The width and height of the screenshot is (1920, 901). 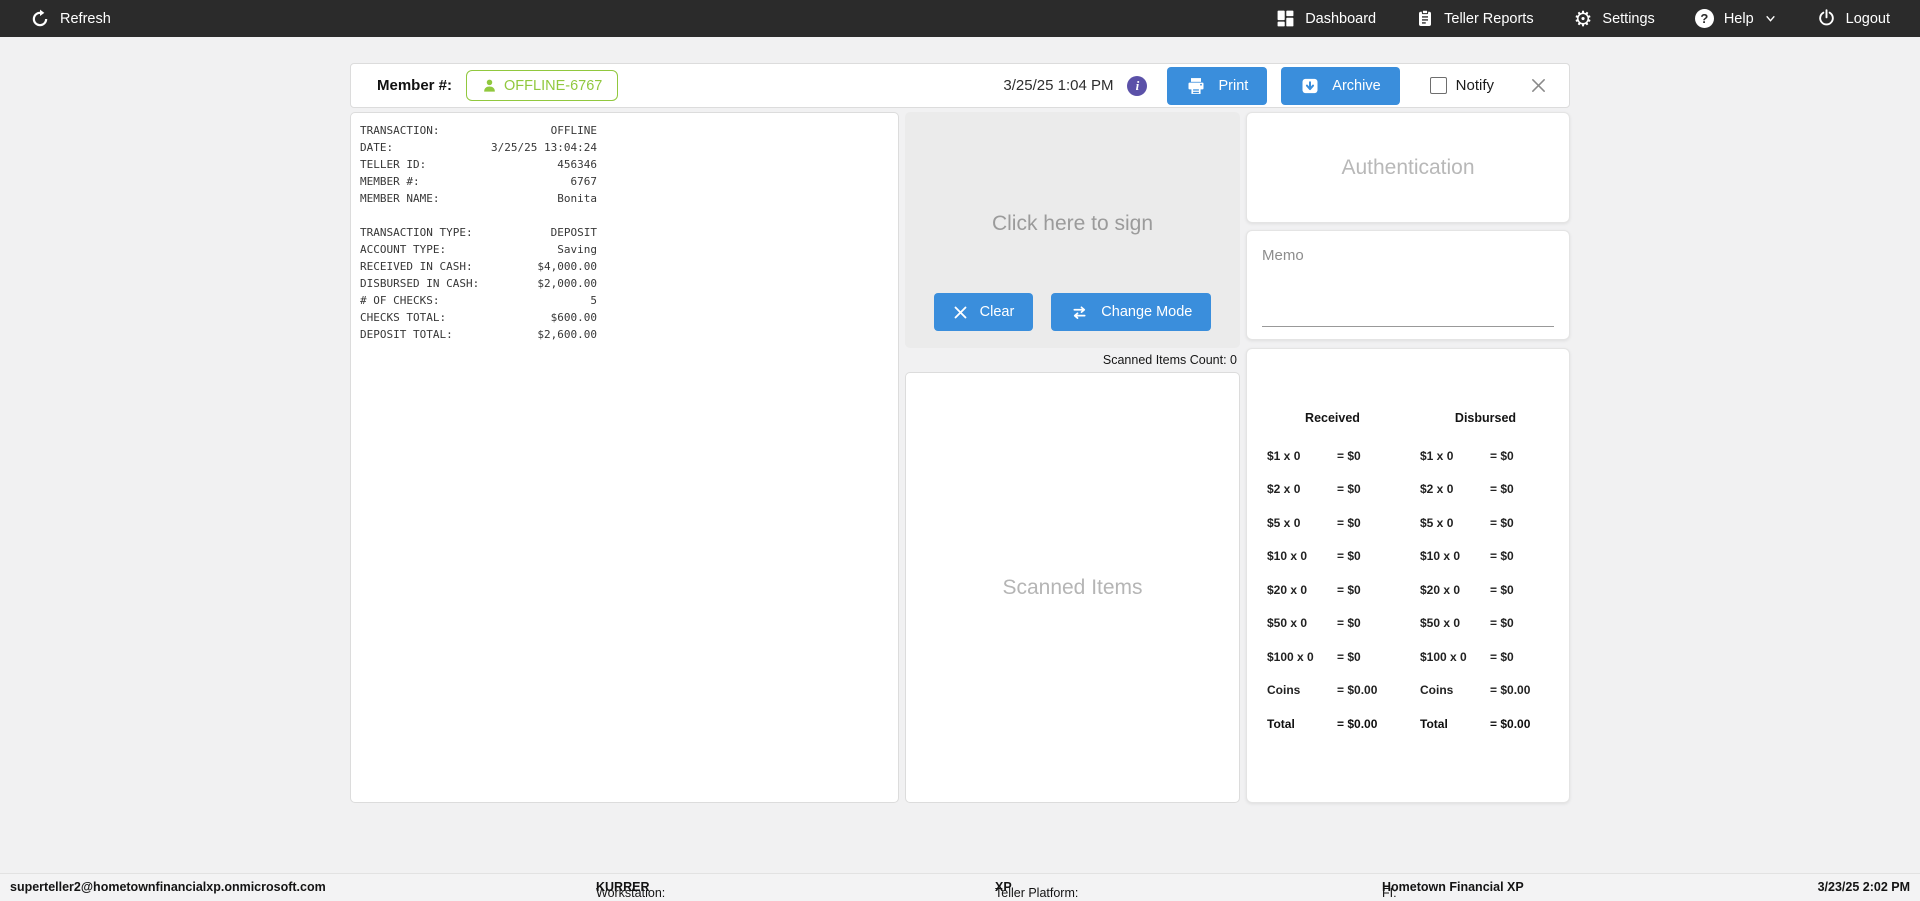 I want to click on question-circle-icon: ?, so click(x=1704, y=18).